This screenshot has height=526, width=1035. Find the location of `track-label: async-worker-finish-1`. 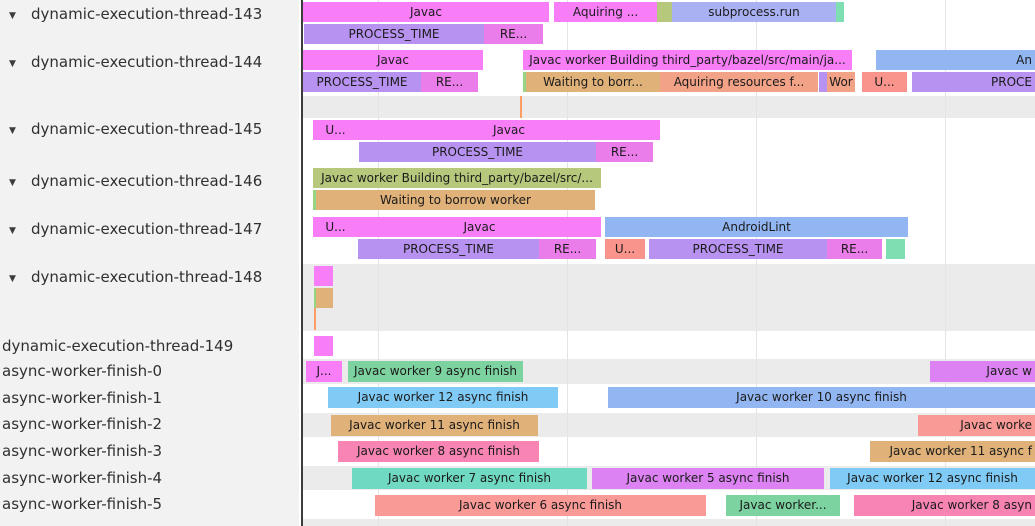

track-label: async-worker-finish-1 is located at coordinates (82, 398).